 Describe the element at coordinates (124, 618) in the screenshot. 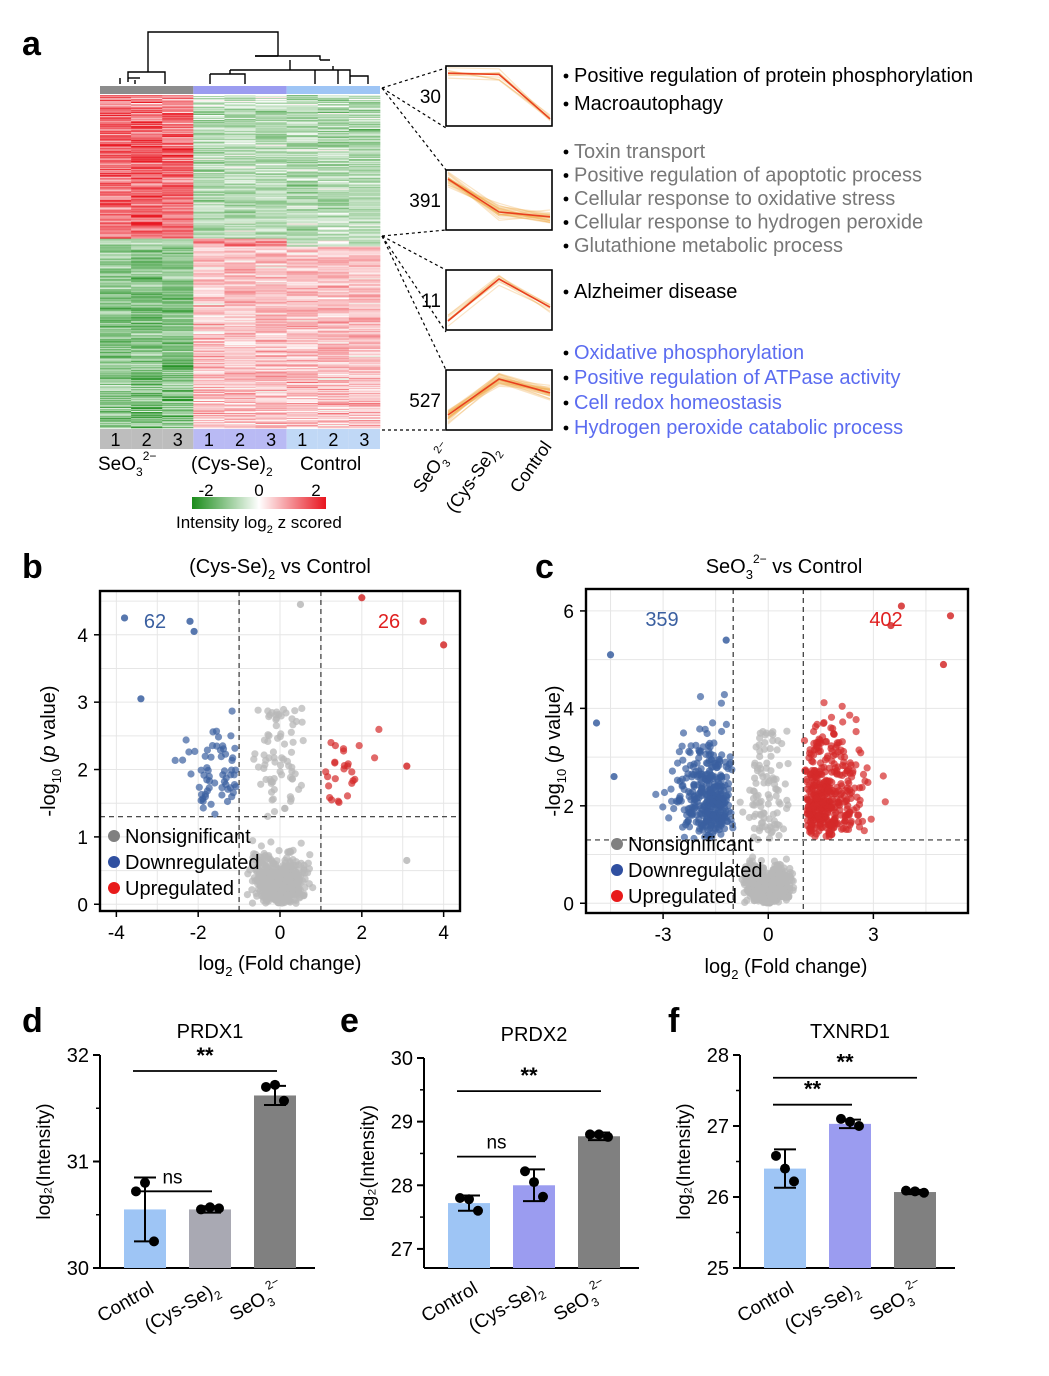

I see `volcano-point-outlier` at that location.